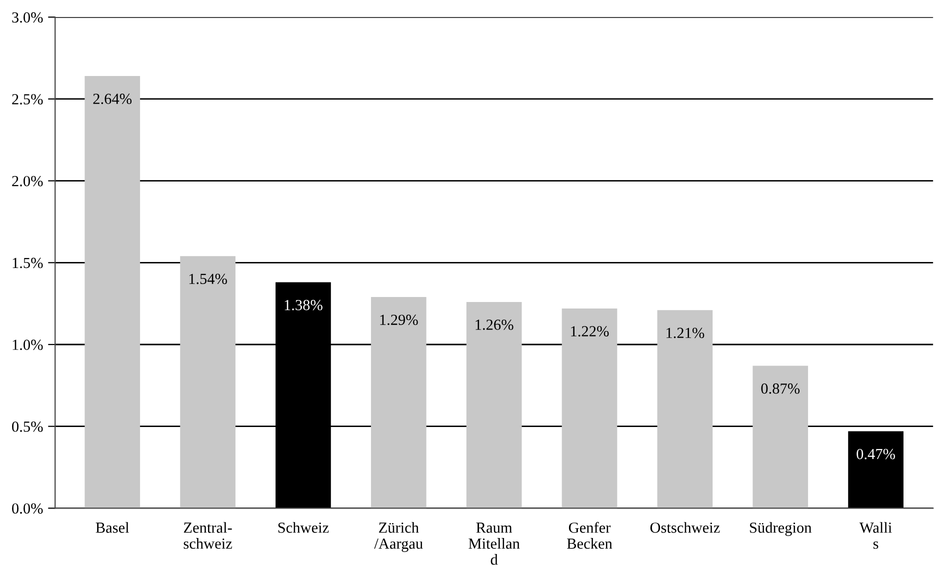 This screenshot has width=934, height=571. What do you see at coordinates (685, 333) in the screenshot?
I see `data-label: 1.21%` at bounding box center [685, 333].